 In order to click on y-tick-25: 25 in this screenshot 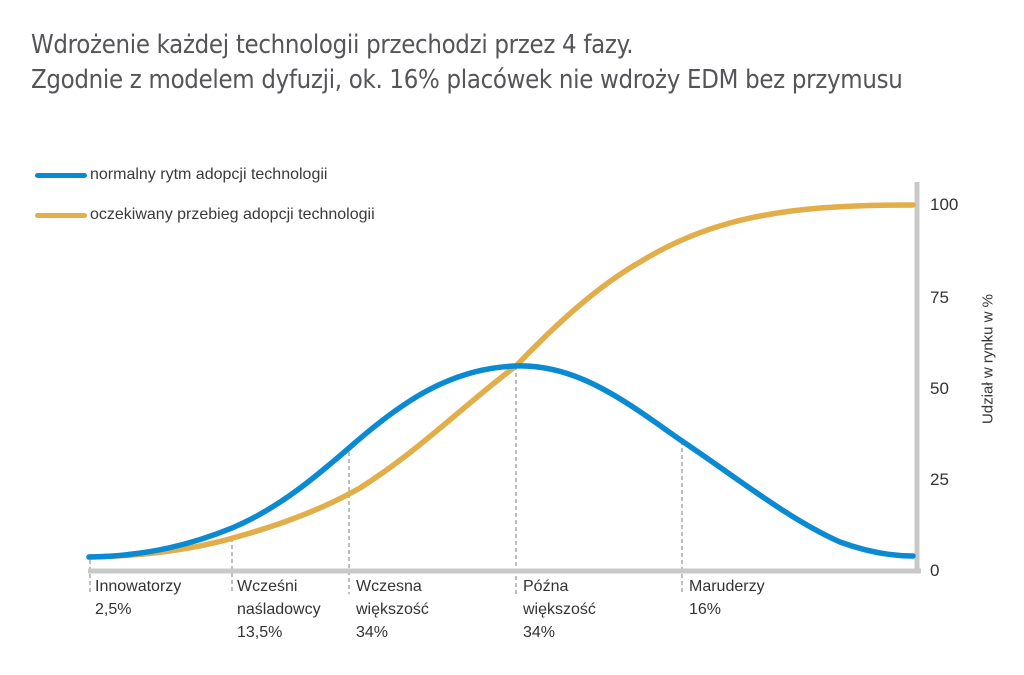, I will do `click(939, 479)`.